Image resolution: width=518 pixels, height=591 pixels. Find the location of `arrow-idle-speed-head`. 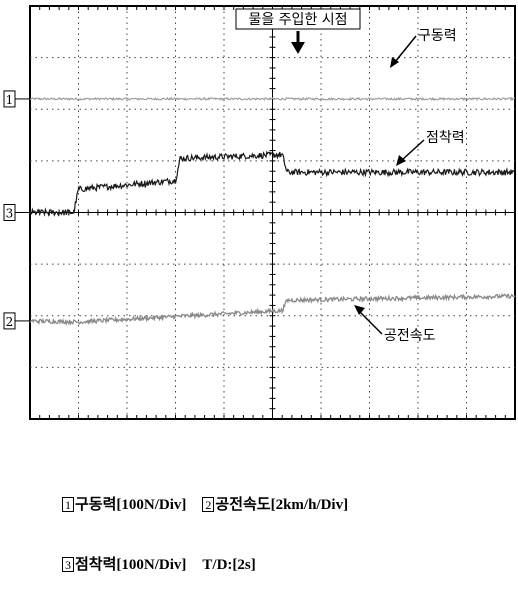

arrow-idle-speed-head is located at coordinates (359, 310).